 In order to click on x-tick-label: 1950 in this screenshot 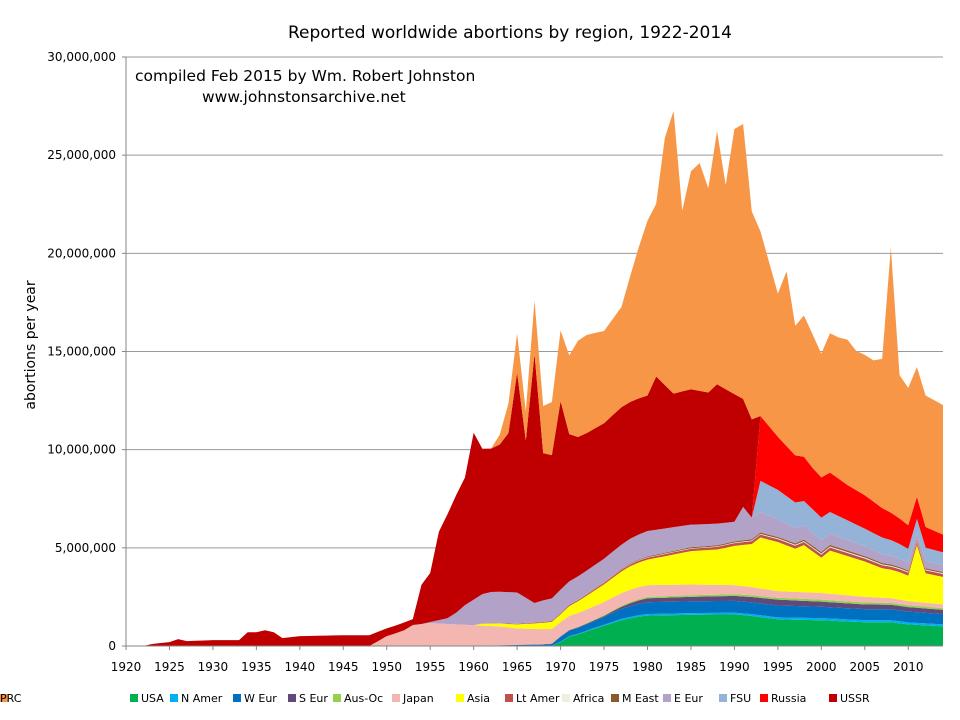, I will do `click(386, 667)`.